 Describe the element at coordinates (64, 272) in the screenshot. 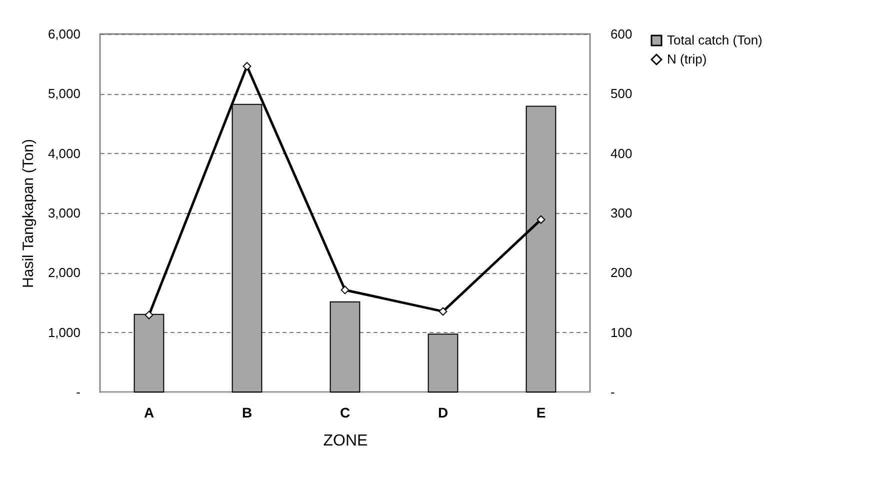

I see `y-tick-label: 2,000` at that location.